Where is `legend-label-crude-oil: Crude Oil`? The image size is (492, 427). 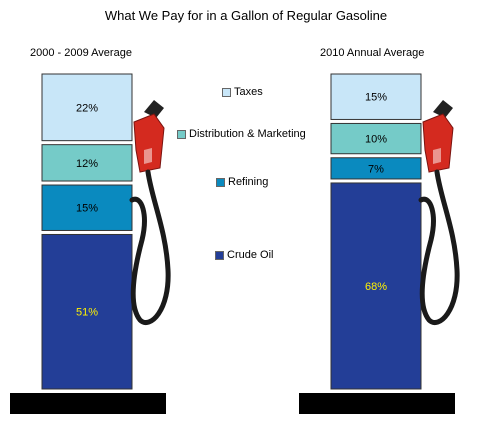 legend-label-crude-oil: Crude Oil is located at coordinates (250, 255).